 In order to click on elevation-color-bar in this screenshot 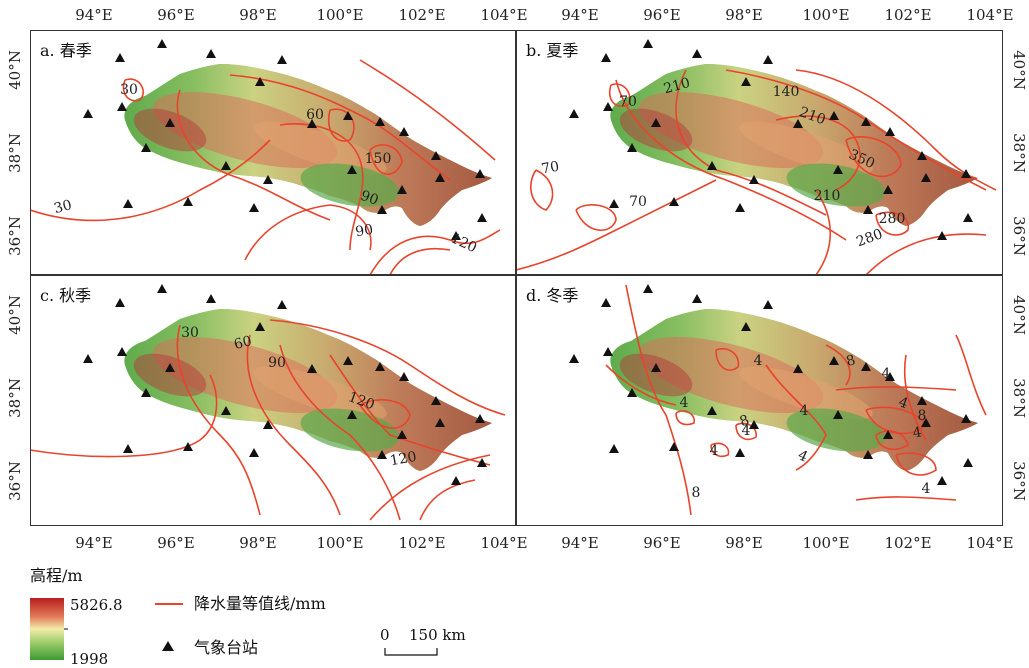, I will do `click(47, 629)`.